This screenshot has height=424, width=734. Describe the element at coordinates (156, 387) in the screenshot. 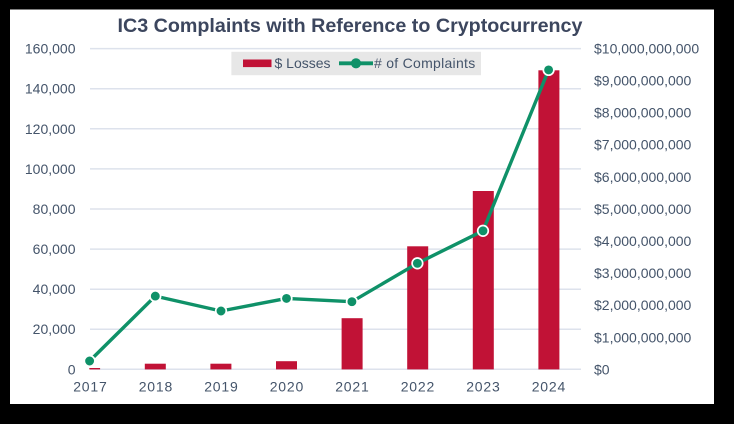

I see `svg-text: 2018` at that location.